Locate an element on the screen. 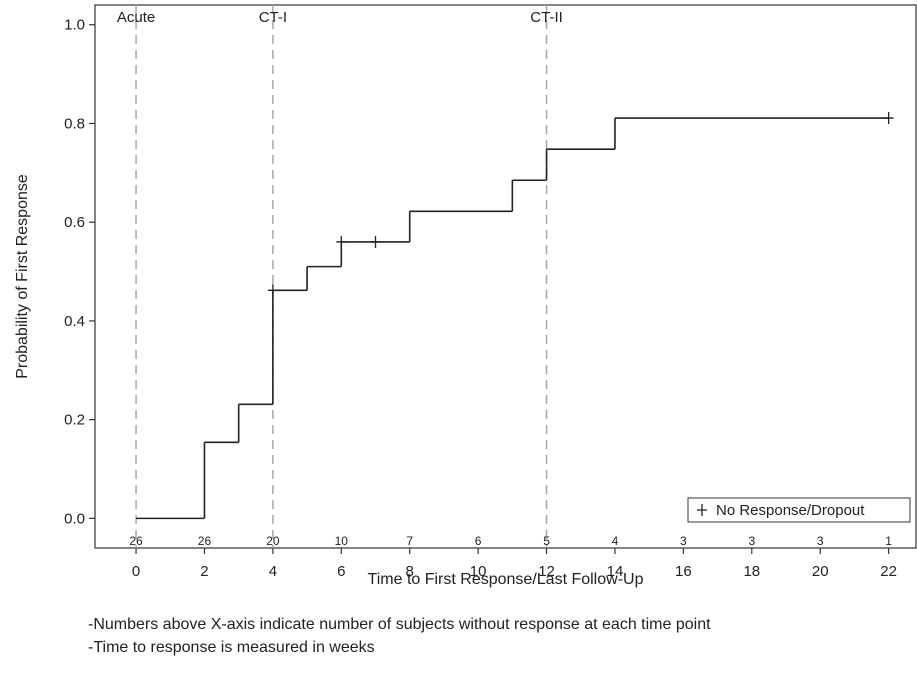  x-tick-label: 2 is located at coordinates (204, 571).